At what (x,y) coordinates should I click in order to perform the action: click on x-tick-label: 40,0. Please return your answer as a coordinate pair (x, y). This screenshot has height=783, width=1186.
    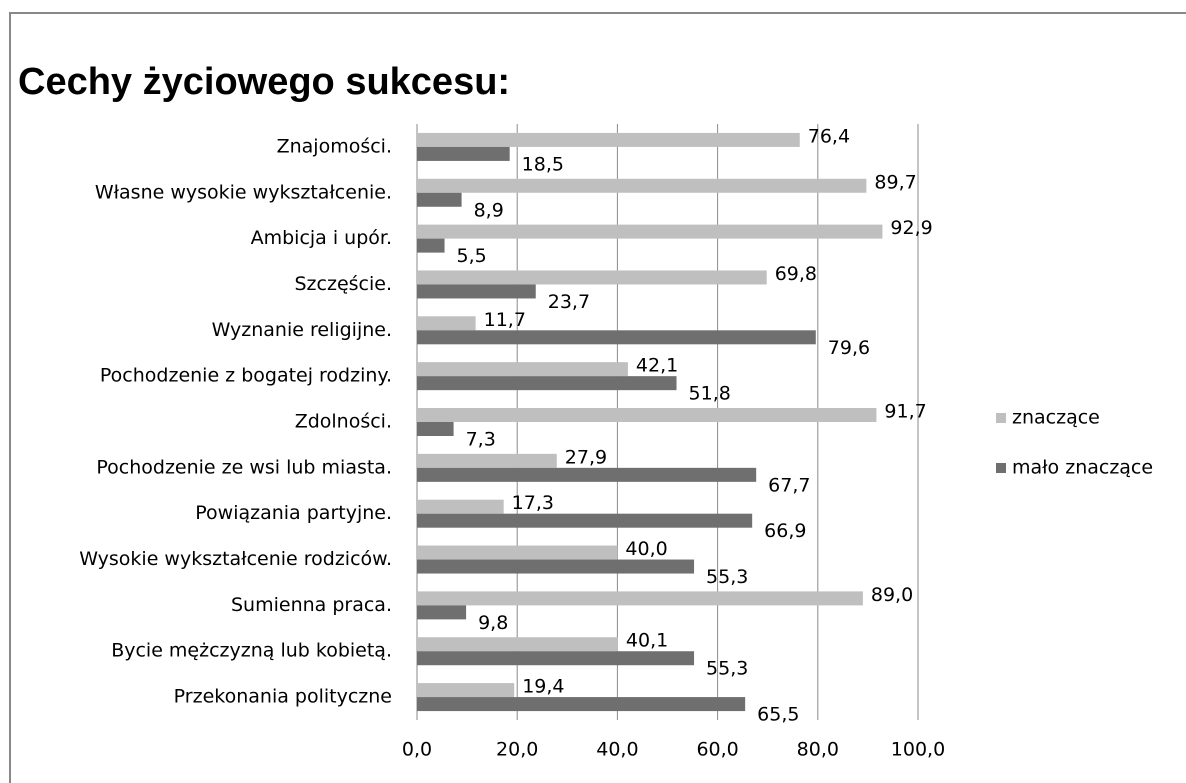
    Looking at the image, I should click on (617, 750).